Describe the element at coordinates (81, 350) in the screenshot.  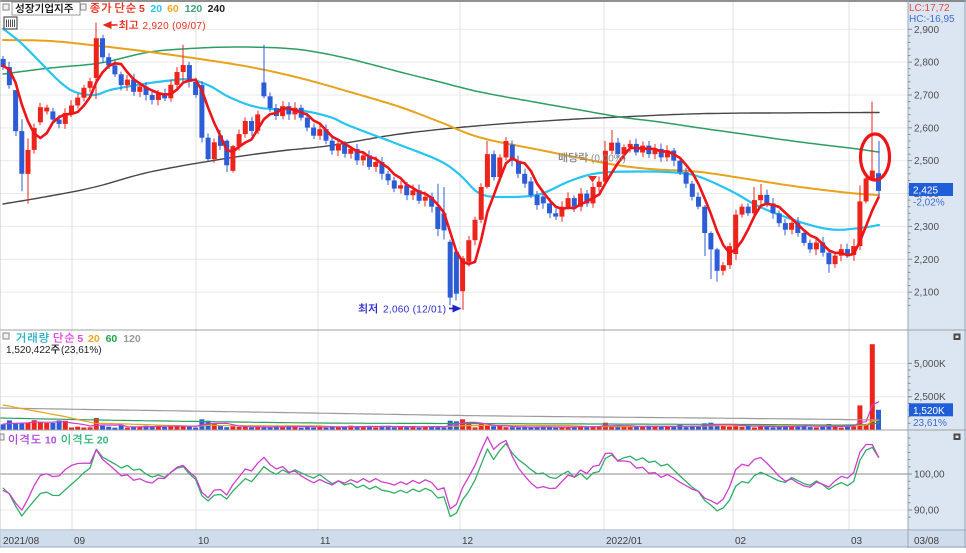
I see `svg-text: (23,61%)` at that location.